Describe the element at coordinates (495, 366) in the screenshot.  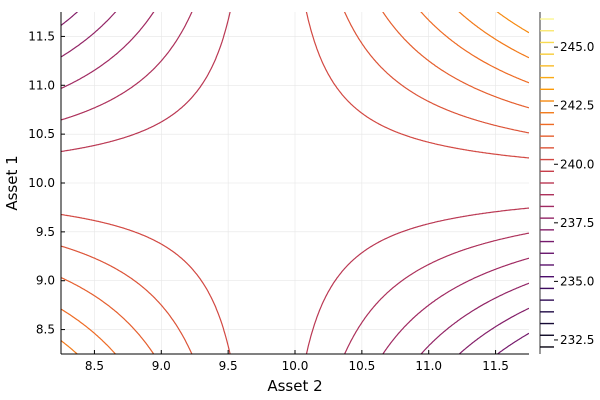
I see `x-tick-label: 11.5` at that location.